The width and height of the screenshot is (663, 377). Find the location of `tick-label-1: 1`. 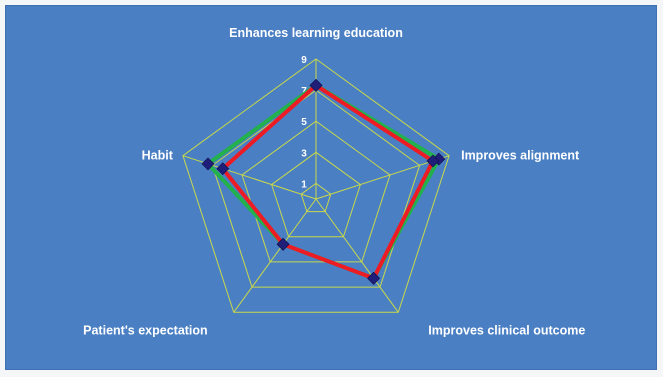

tick-label-1: 1 is located at coordinates (304, 184).